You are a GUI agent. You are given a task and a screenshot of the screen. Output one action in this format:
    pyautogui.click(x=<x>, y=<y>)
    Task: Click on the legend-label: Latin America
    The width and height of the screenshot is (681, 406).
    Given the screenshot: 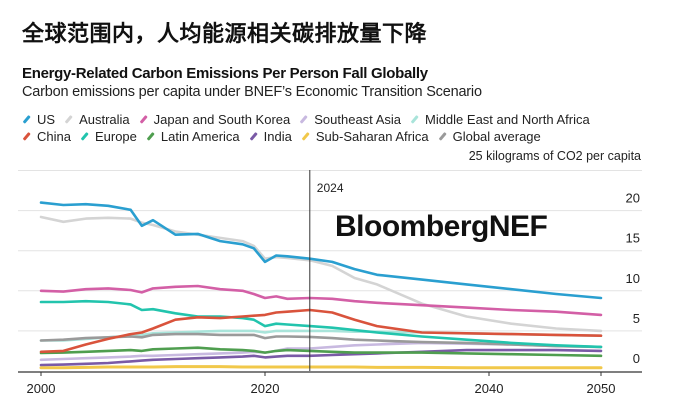 What is the action you would take?
    pyautogui.click(x=200, y=136)
    